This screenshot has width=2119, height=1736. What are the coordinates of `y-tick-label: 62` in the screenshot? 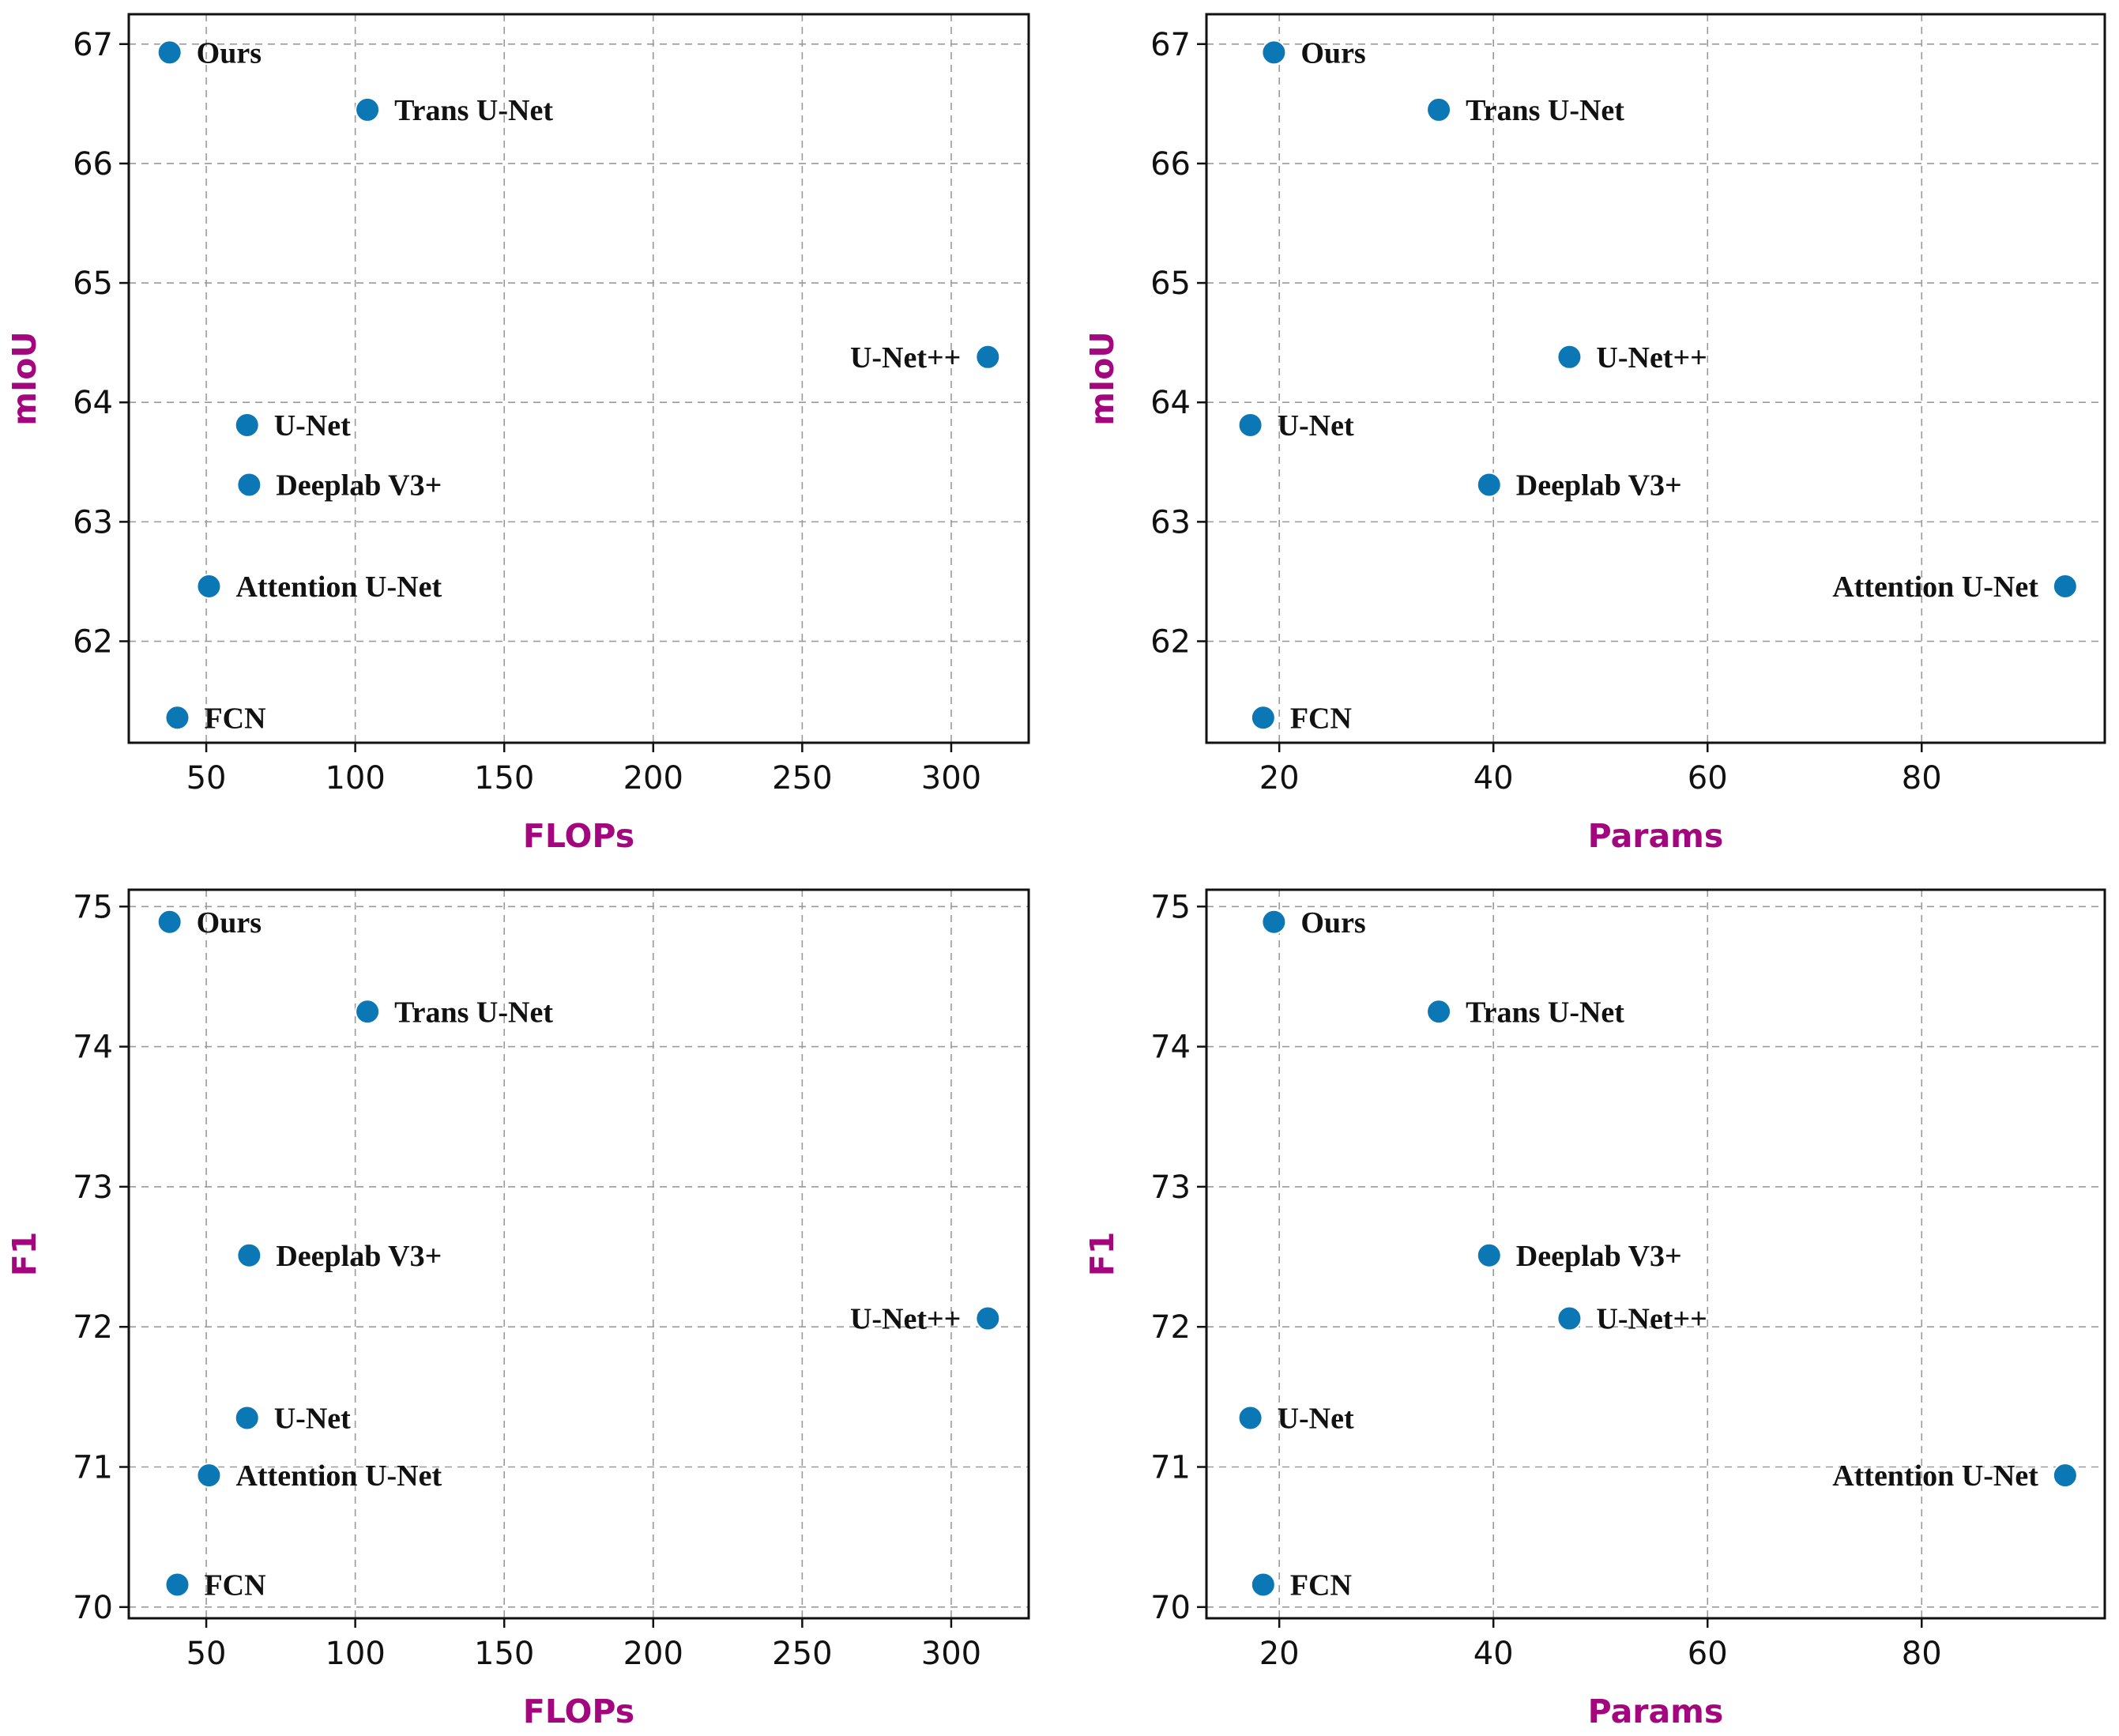 It's located at (93, 642).